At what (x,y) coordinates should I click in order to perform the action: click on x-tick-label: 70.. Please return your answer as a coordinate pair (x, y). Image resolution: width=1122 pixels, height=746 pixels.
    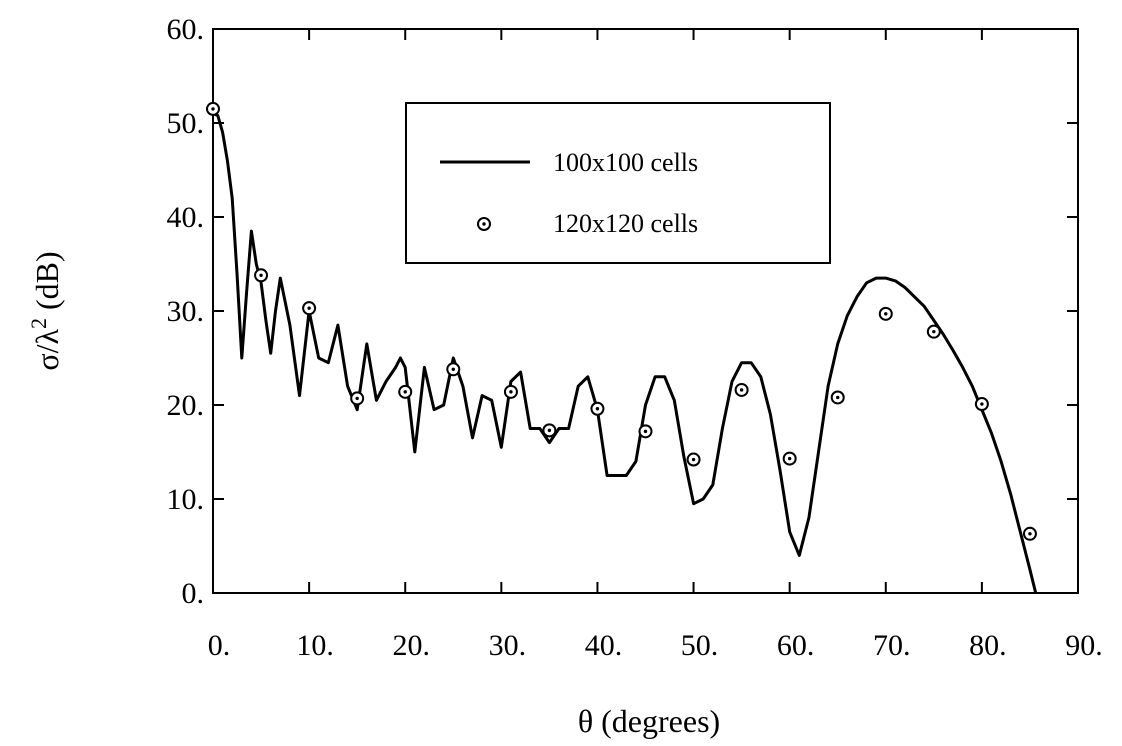
    Looking at the image, I should click on (892, 645).